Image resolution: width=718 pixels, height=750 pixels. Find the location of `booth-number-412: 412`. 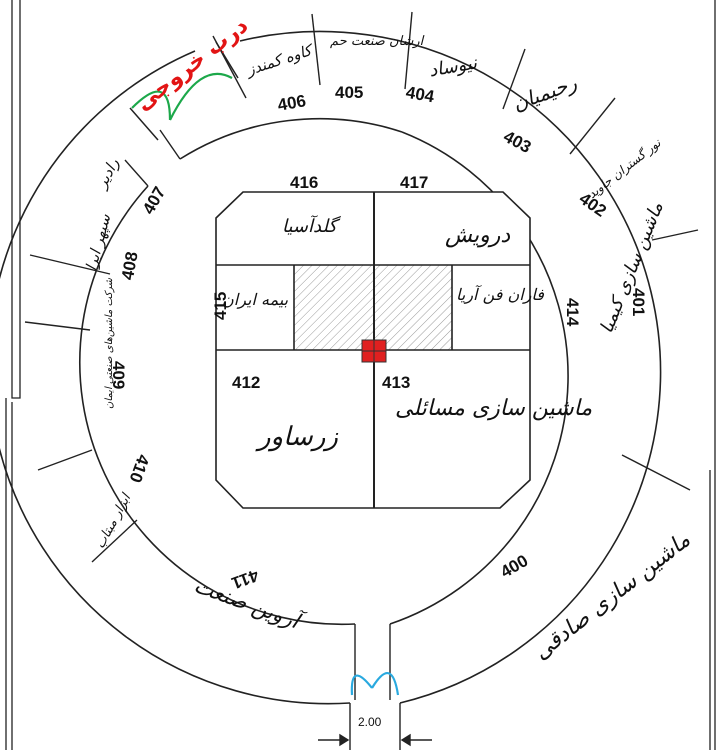

booth-number-412: 412 is located at coordinates (246, 382).